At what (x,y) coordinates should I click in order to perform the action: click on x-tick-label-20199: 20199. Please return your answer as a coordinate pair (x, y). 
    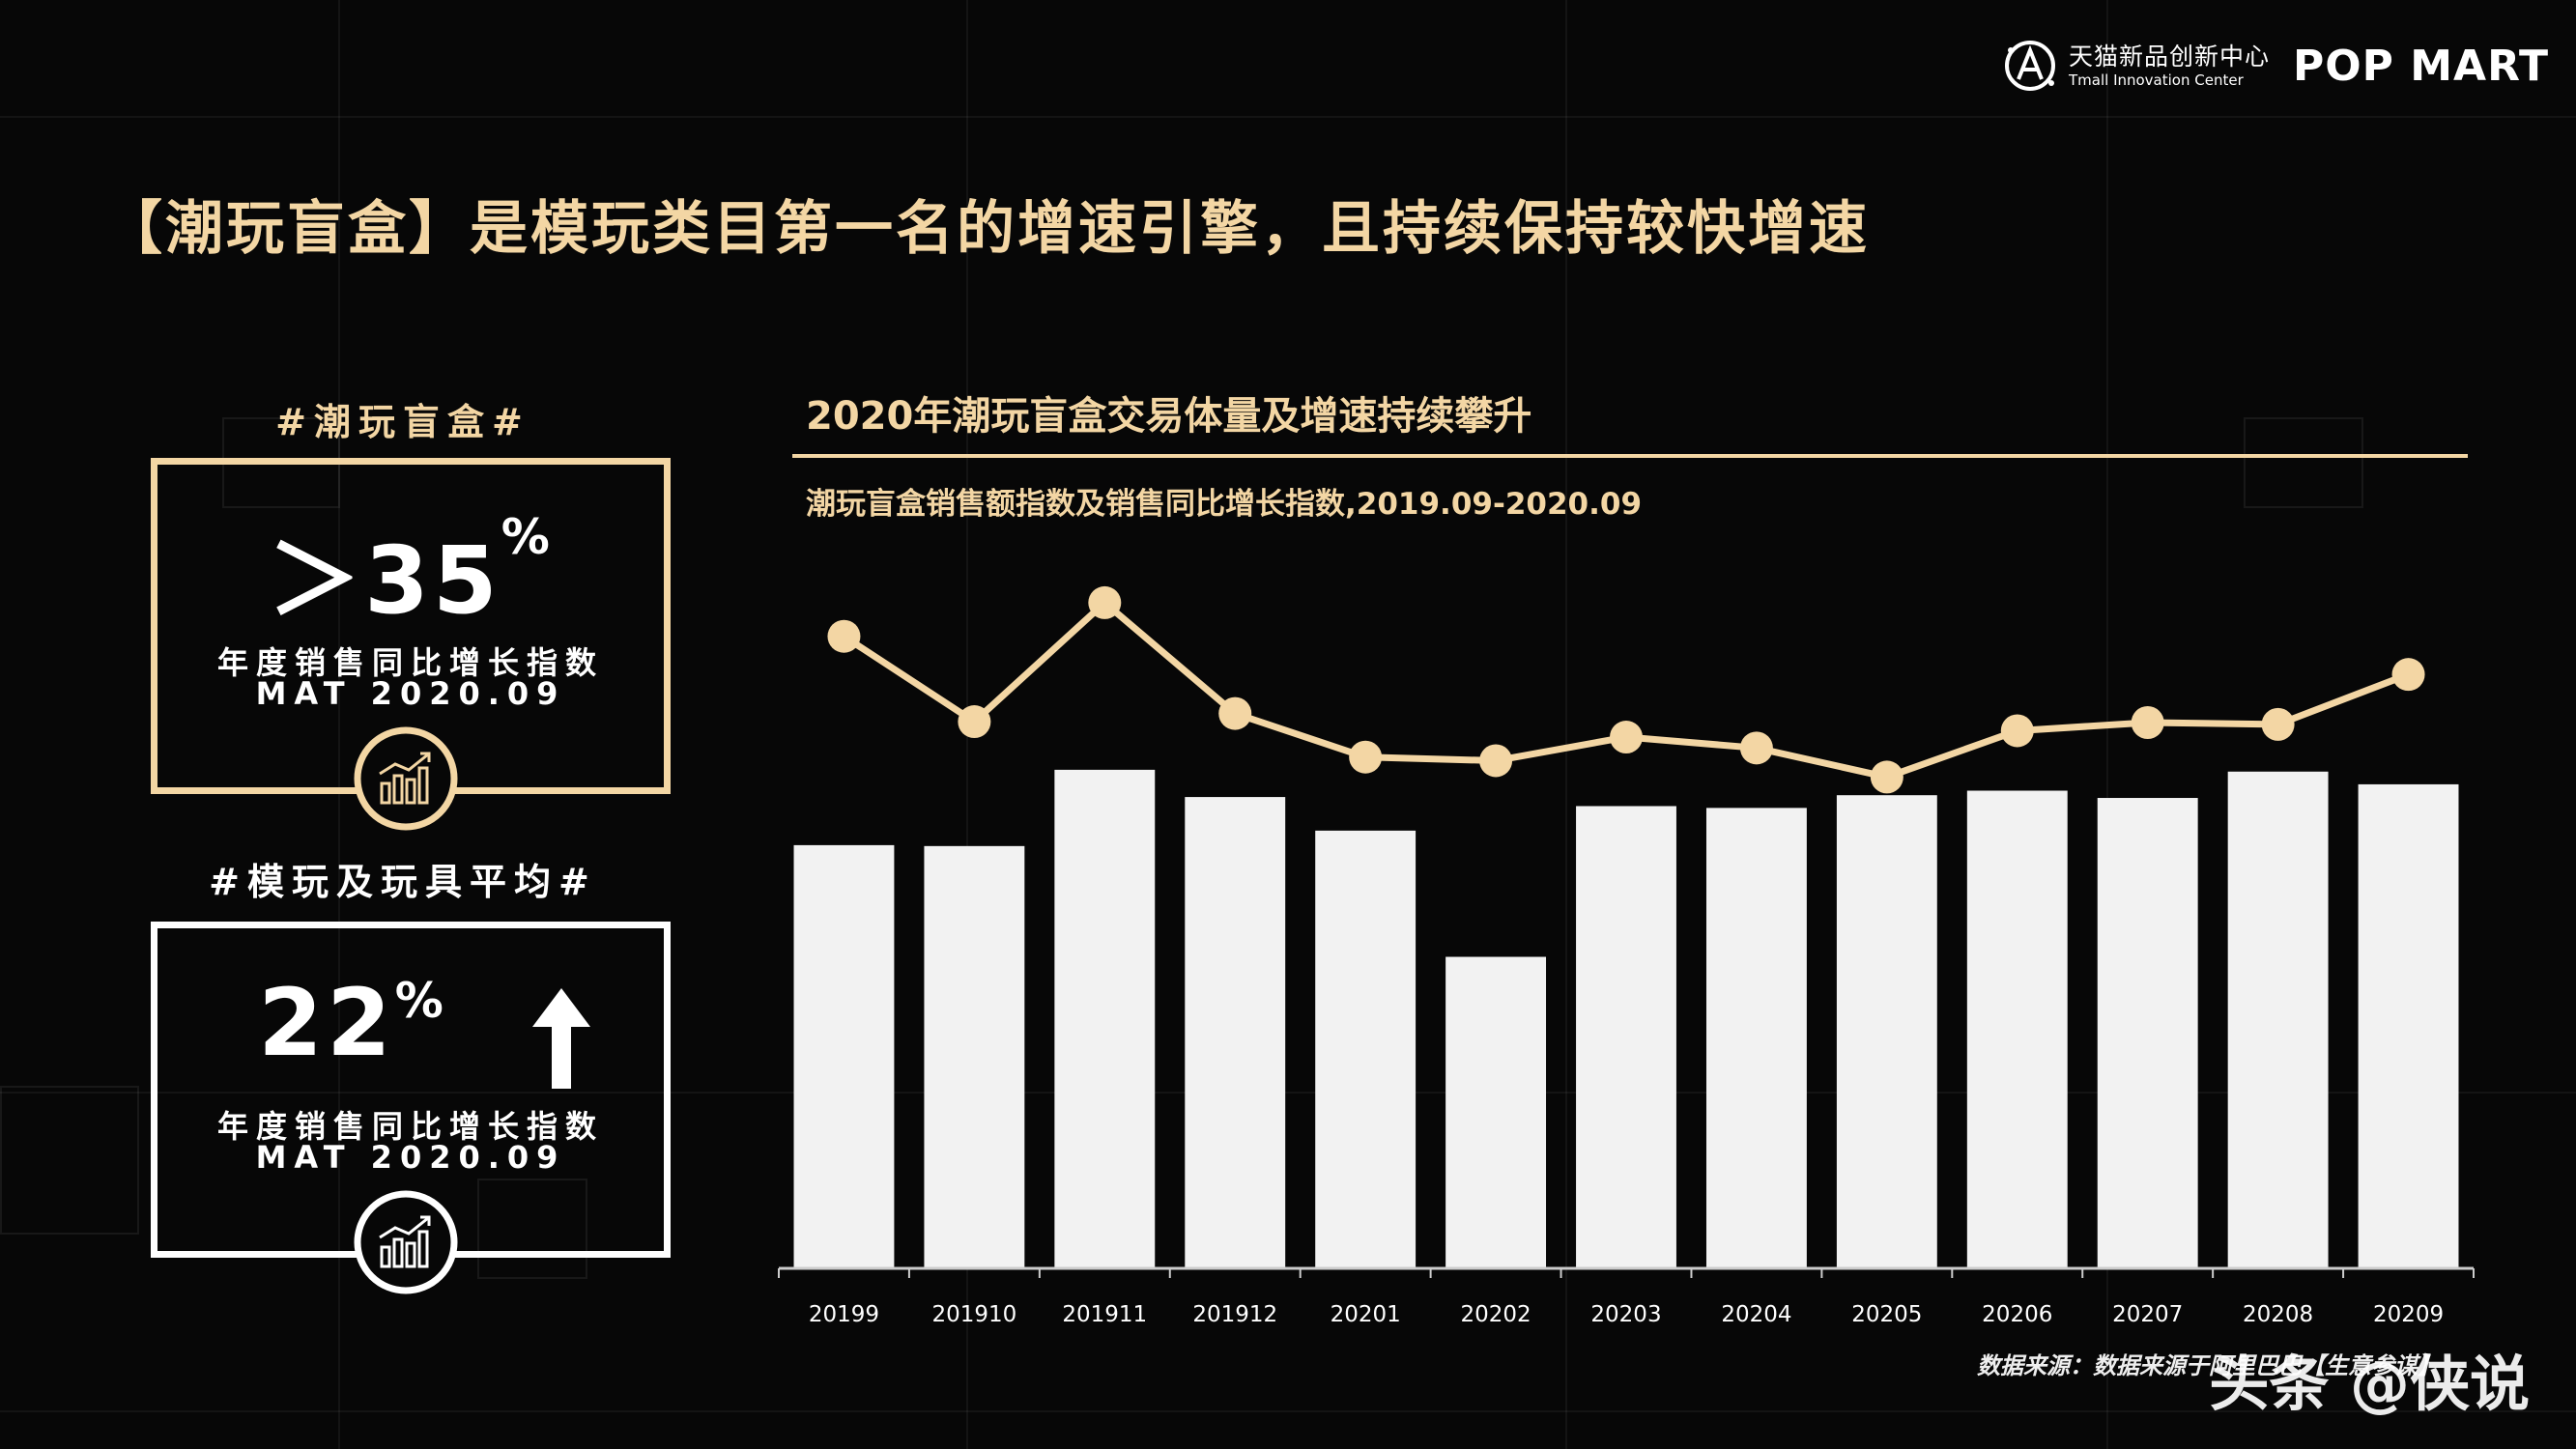
    Looking at the image, I should click on (844, 1314).